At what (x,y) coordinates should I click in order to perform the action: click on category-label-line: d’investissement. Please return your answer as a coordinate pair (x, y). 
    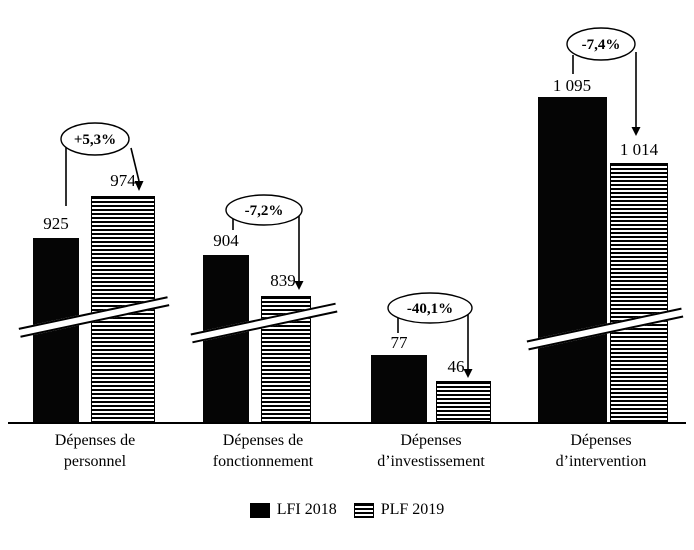
    Looking at the image, I should click on (431, 461).